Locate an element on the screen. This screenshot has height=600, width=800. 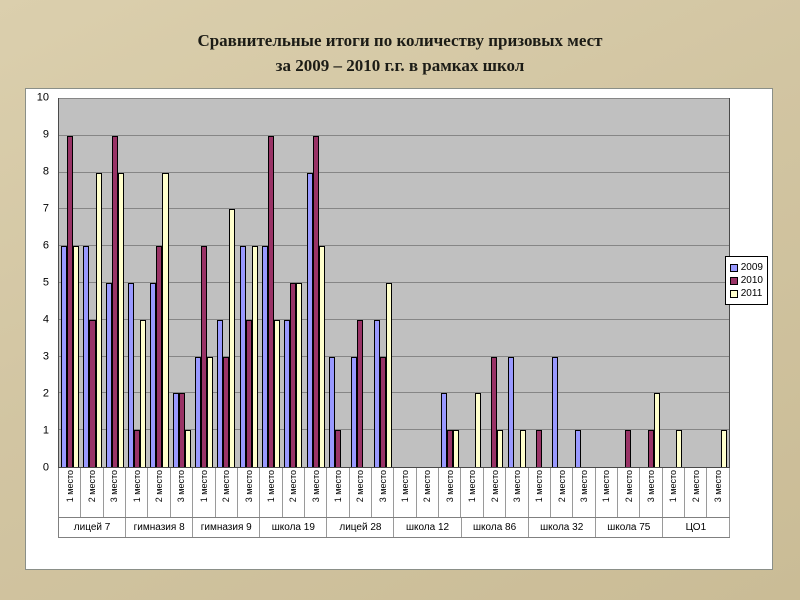
y-tick-label: 0 is located at coordinates (45, 467).